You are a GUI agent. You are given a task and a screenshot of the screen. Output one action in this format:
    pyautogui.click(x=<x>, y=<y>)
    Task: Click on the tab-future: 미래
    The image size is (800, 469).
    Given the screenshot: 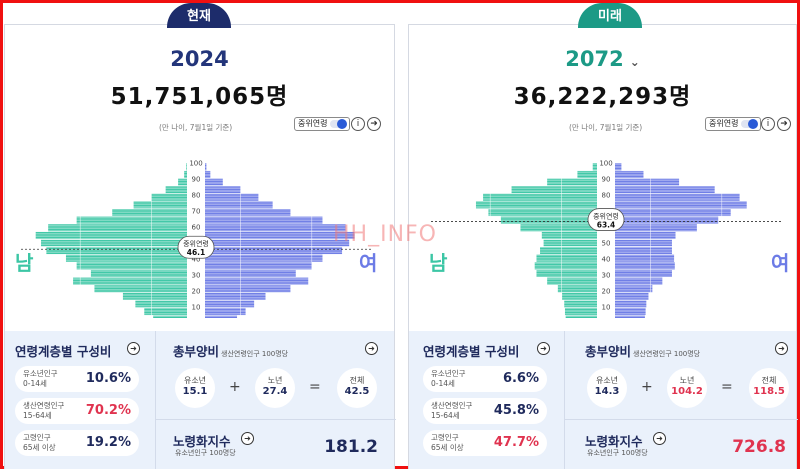 What is the action you would take?
    pyautogui.click(x=610, y=15)
    